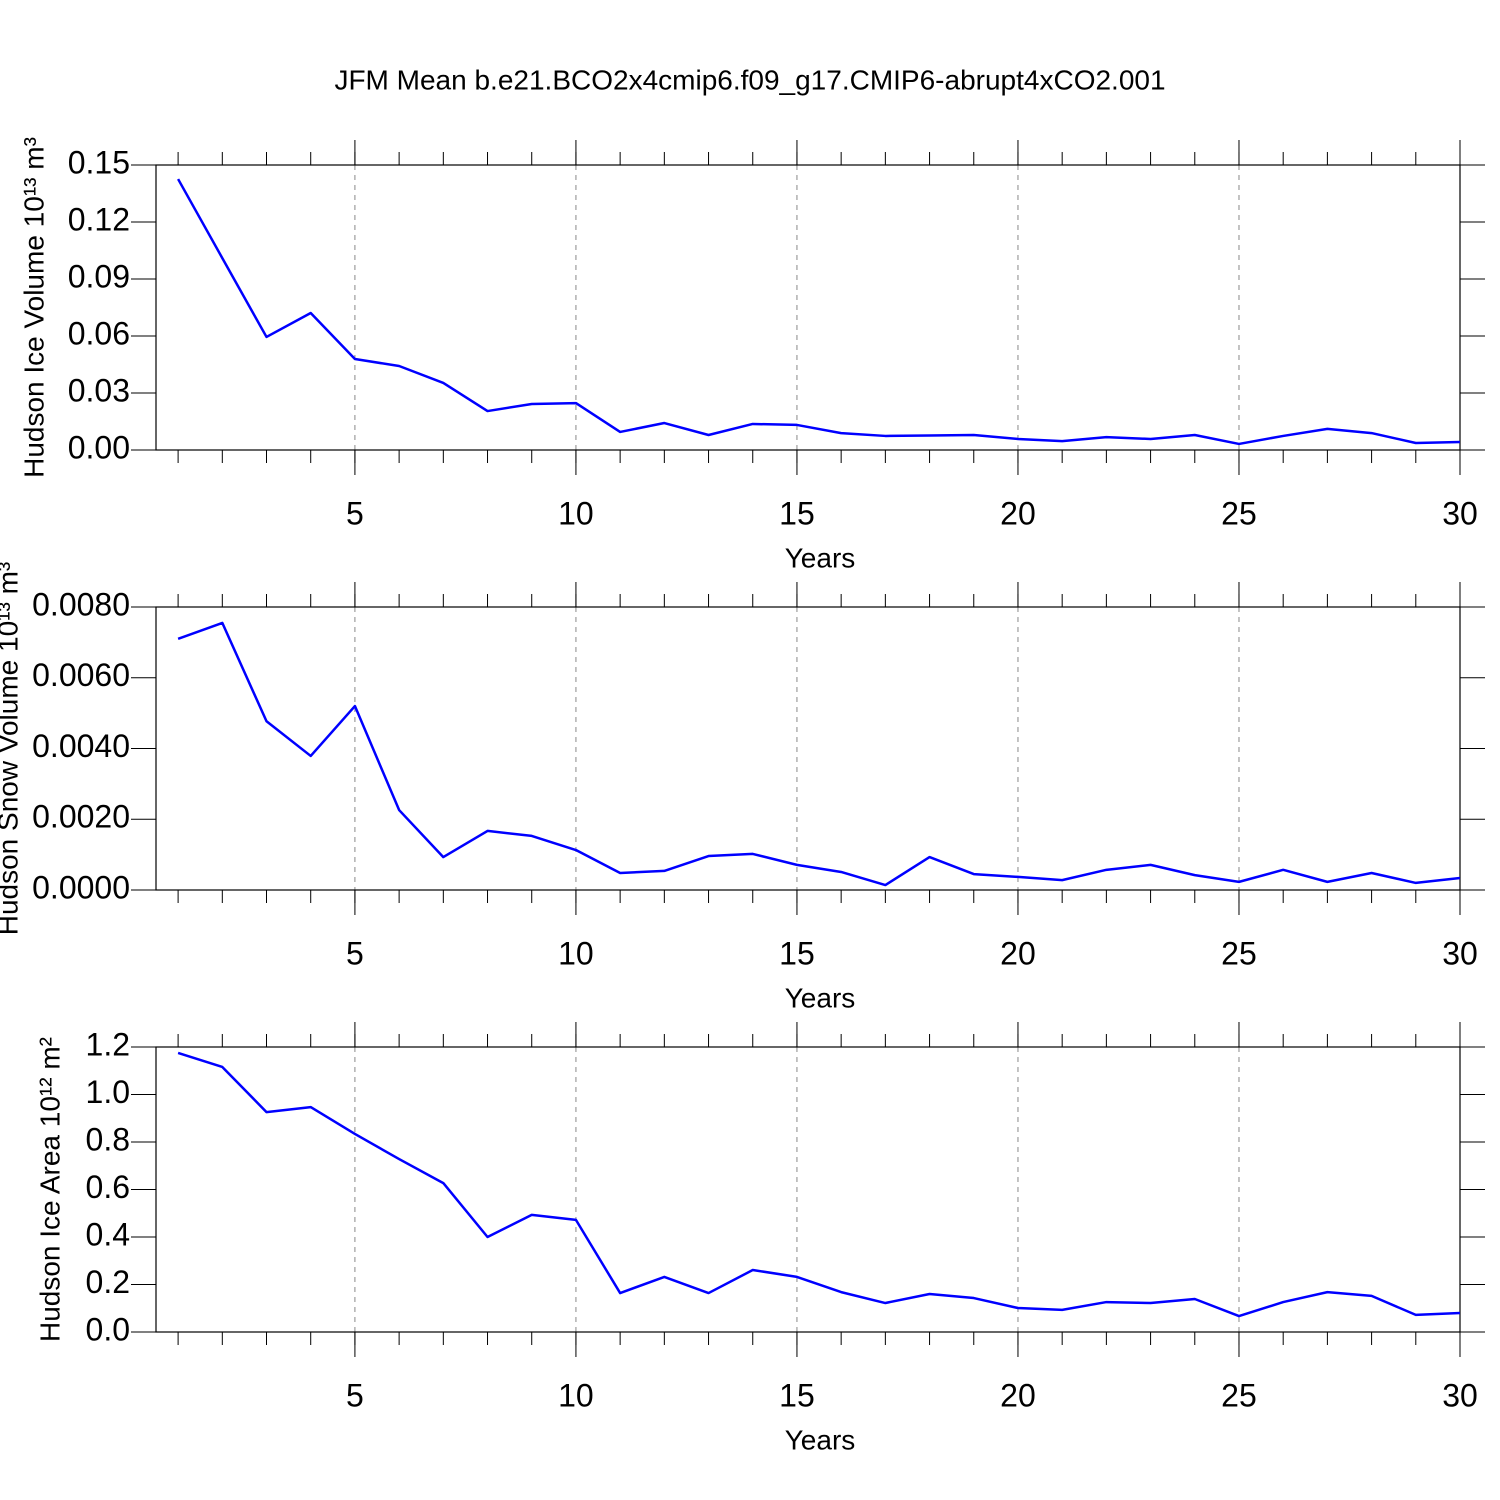 The height and width of the screenshot is (1500, 1500). Describe the element at coordinates (81, 746) in the screenshot. I see `y-tick-label: 0.0040` at that location.